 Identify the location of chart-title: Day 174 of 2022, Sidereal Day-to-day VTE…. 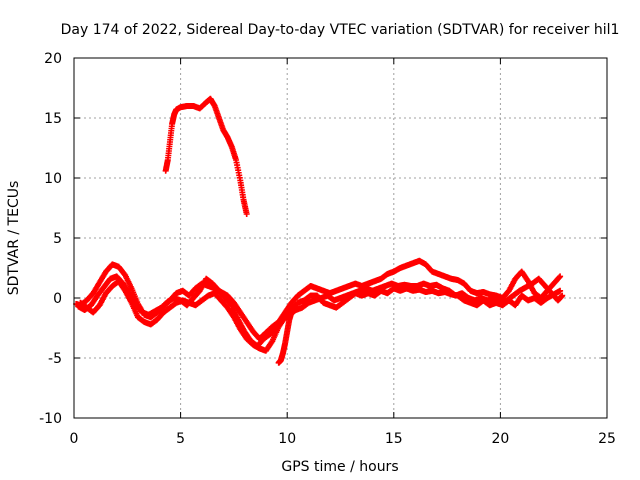
(340, 30).